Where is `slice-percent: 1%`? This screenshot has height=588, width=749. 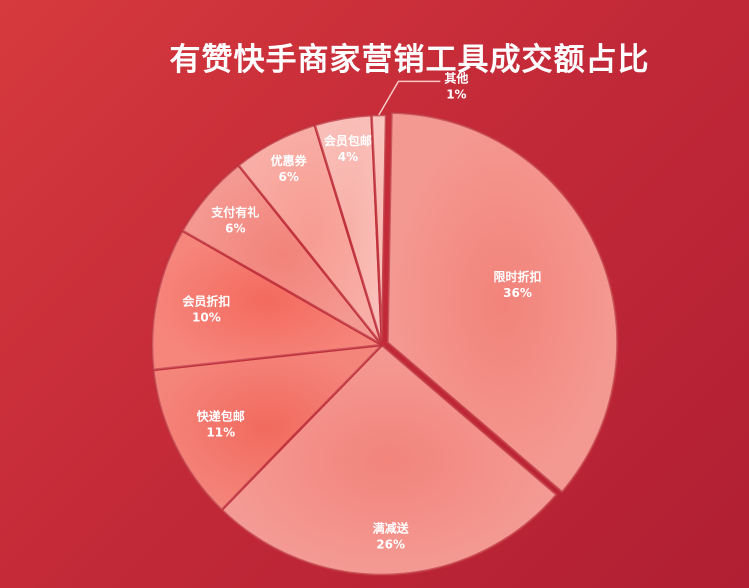 slice-percent: 1% is located at coordinates (456, 94).